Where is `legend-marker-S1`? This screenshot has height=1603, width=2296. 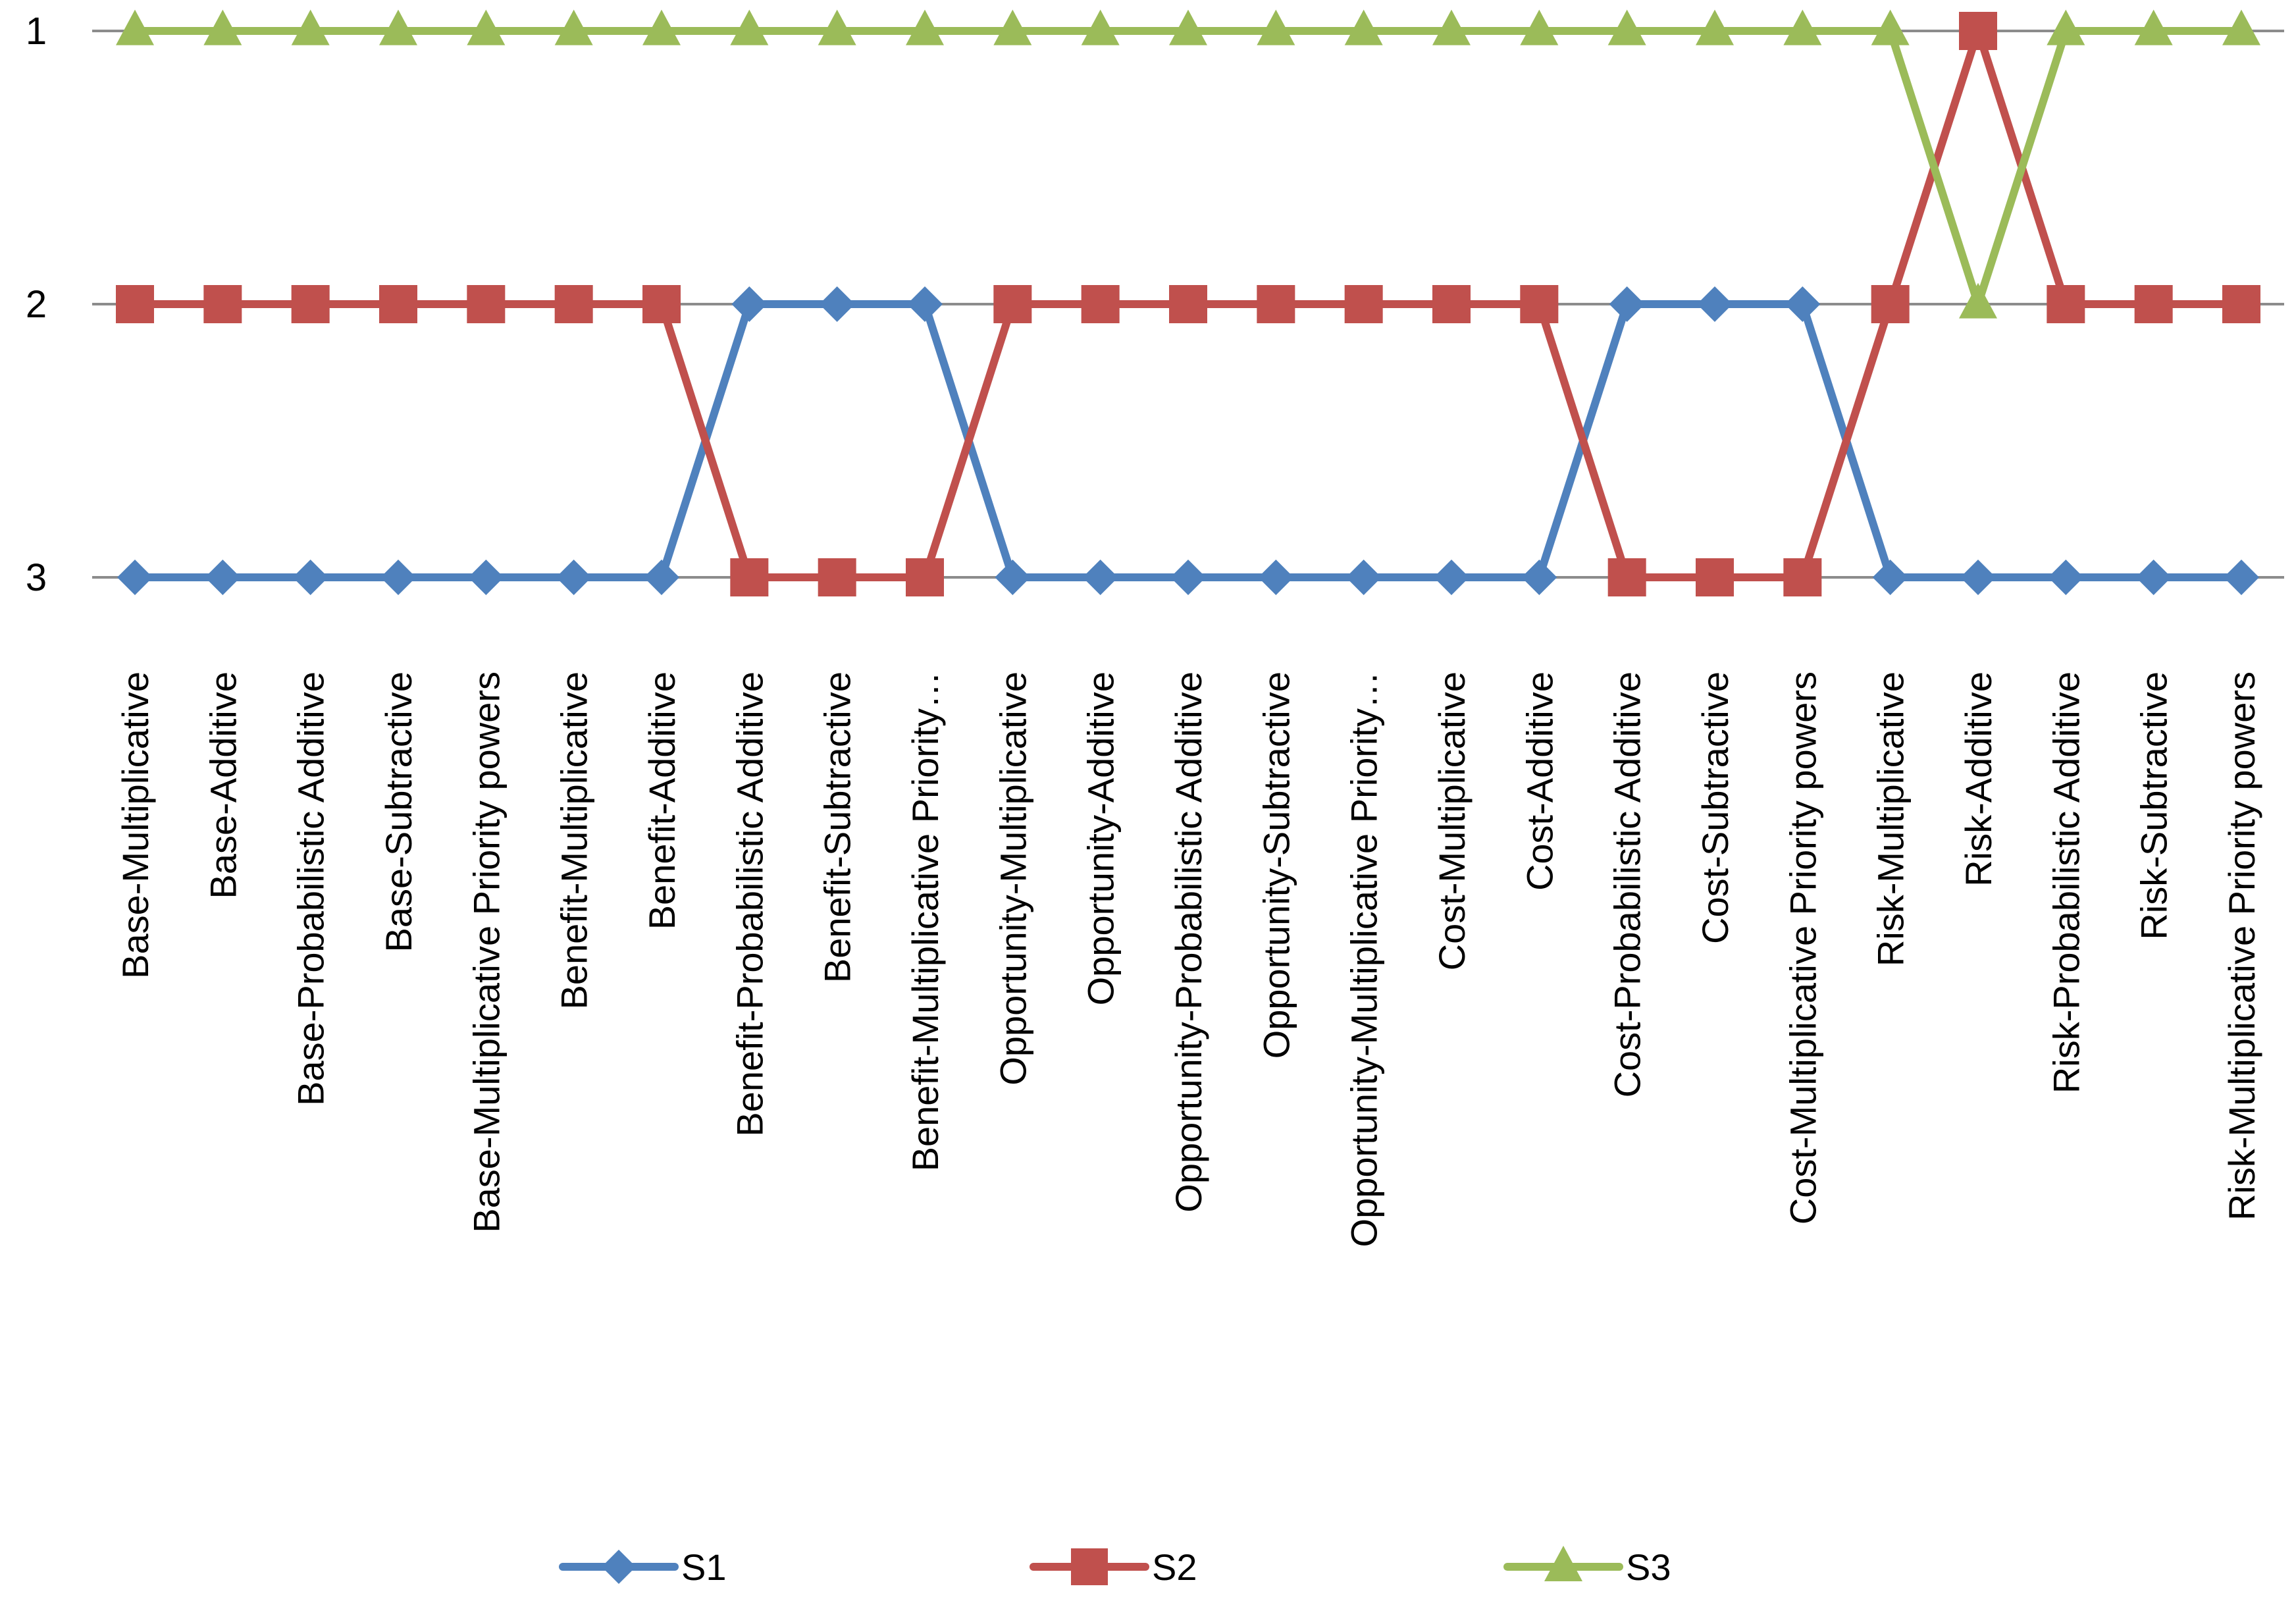
legend-marker-S1 is located at coordinates (619, 1567).